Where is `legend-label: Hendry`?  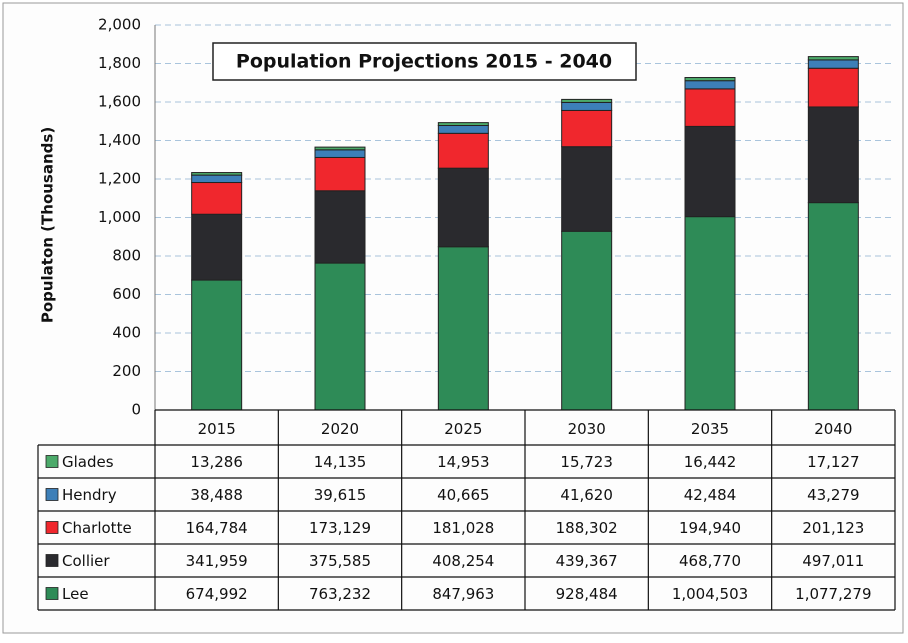
legend-label: Hendry is located at coordinates (89, 495).